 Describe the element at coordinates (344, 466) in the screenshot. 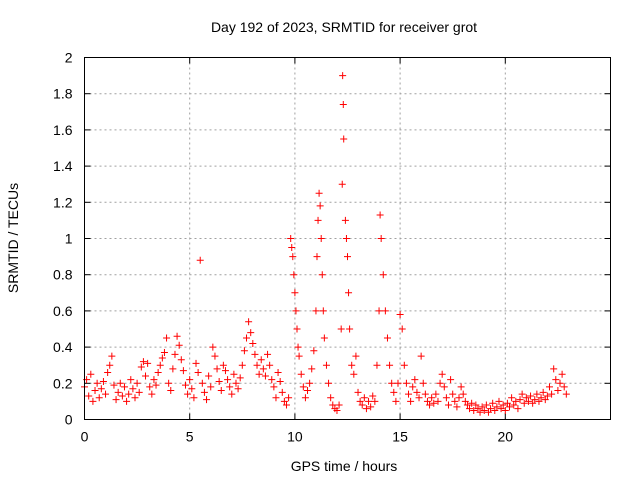

I see `x-axis-title: GPS time / hours` at that location.